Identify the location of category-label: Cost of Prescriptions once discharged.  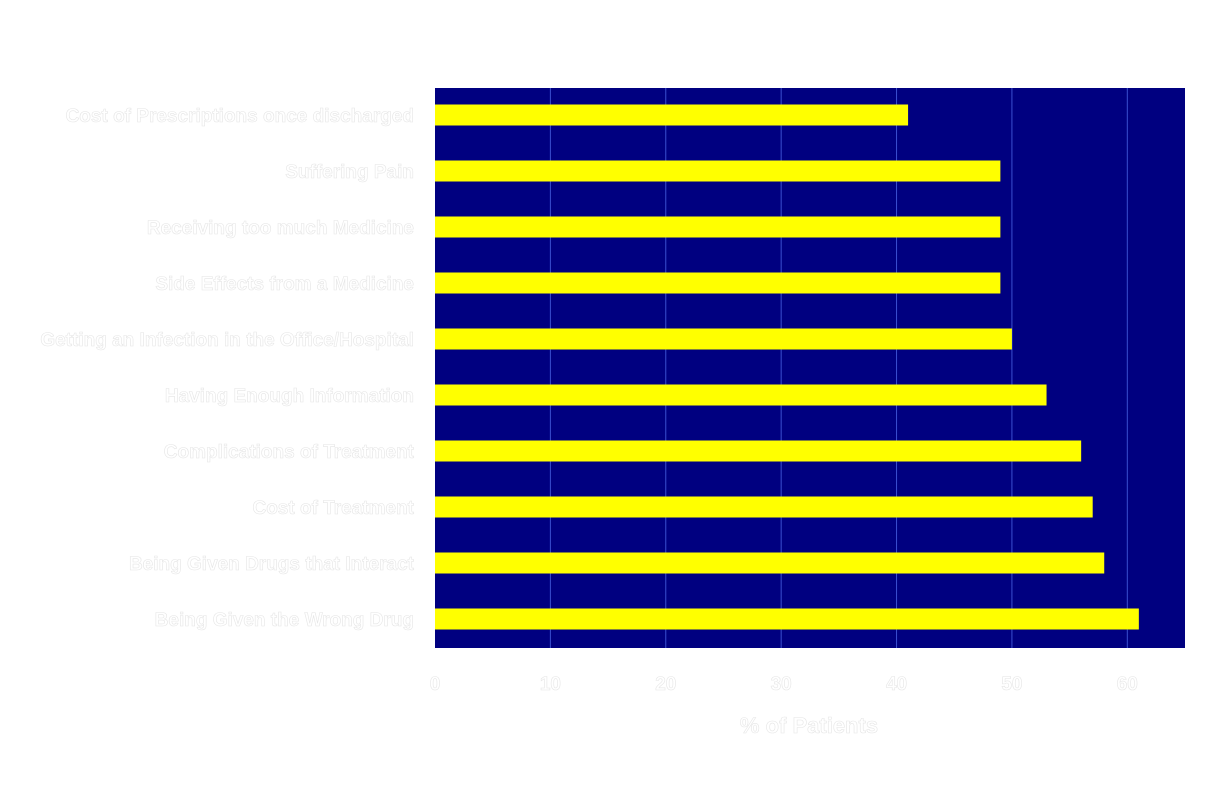
(240, 116).